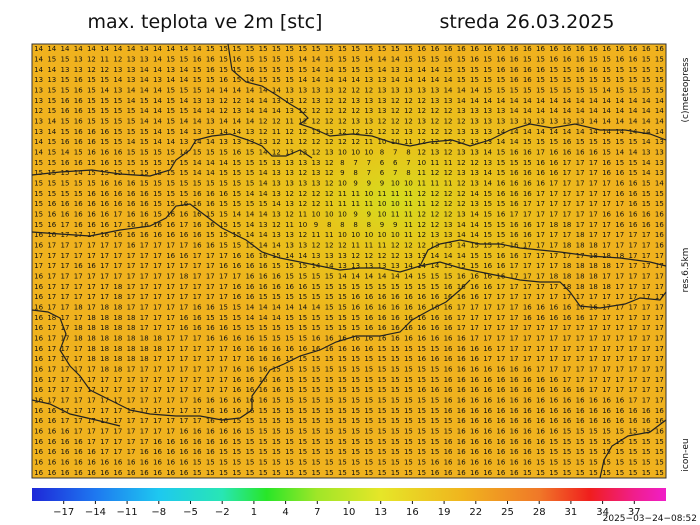 The width and height of the screenshot is (700, 525). I want to click on map-date: streda 26.03.2025, so click(527, 22).